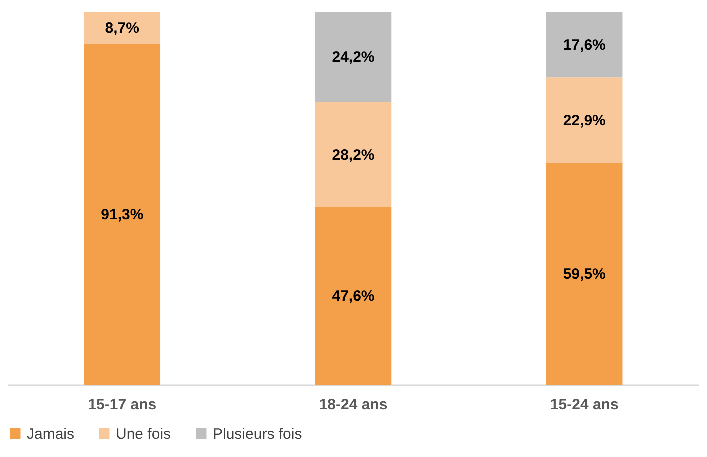 The image size is (707, 457). I want to click on x-tick-label: 18-24 ans, so click(353, 405).